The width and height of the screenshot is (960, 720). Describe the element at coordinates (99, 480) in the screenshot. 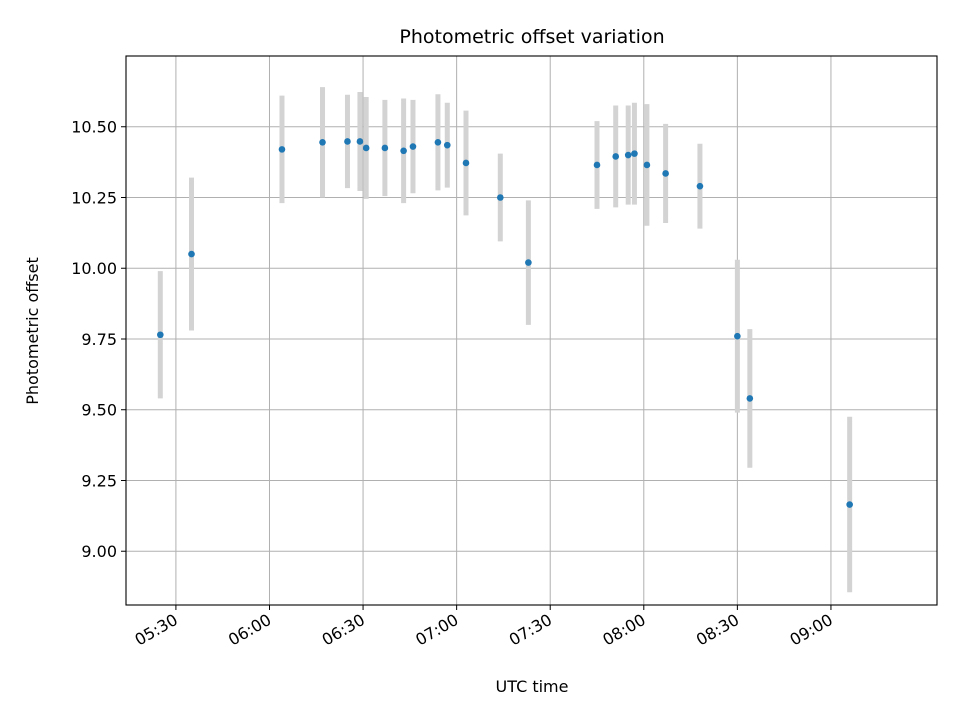

I see `y-tick-label: 9.25` at that location.